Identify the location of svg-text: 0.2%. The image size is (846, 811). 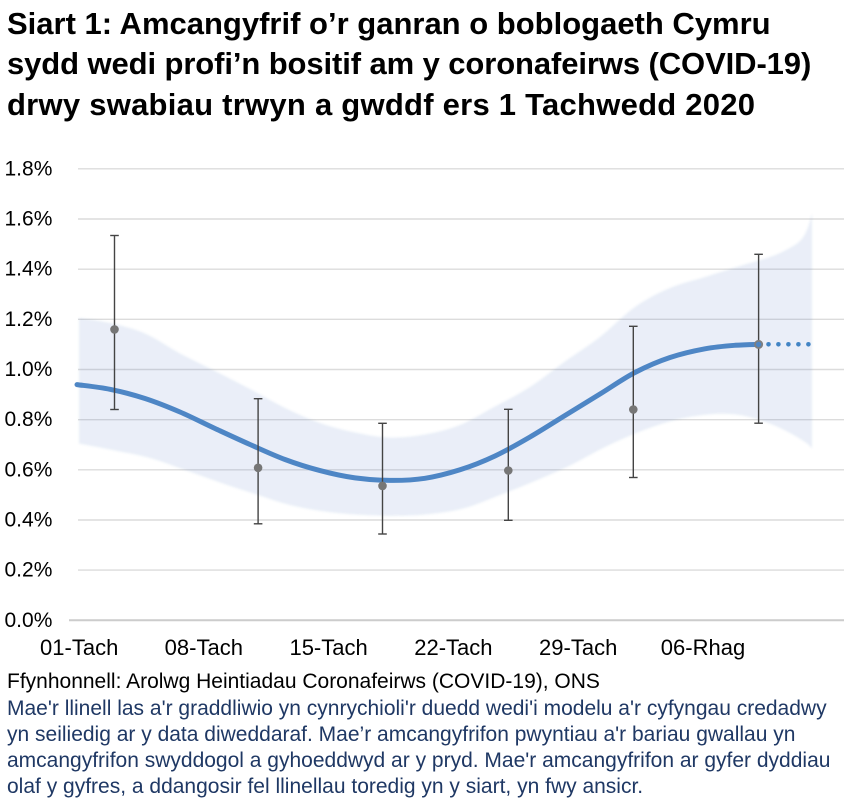
(29, 570).